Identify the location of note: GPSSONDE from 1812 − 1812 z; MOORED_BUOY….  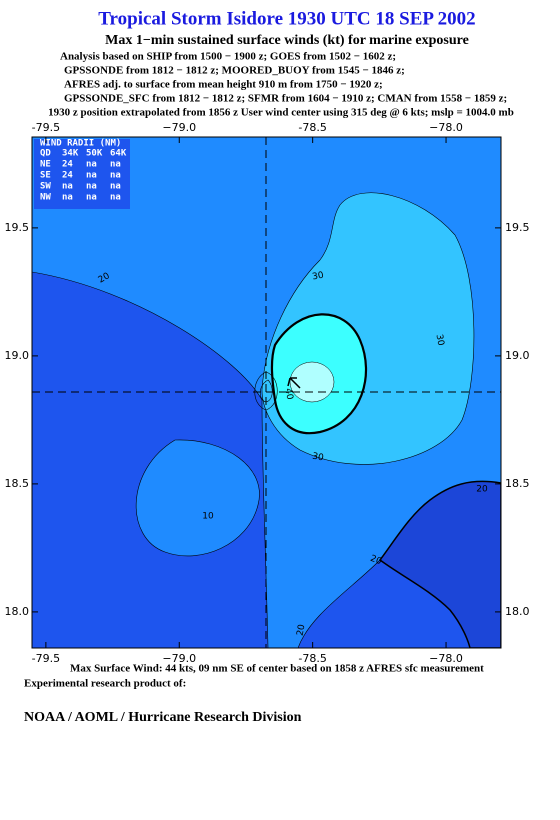
(234, 71).